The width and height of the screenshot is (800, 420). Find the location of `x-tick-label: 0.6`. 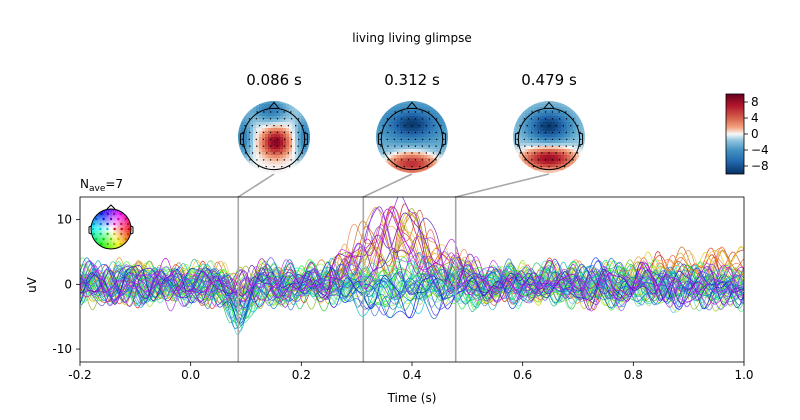

x-tick-label: 0.6 is located at coordinates (522, 375).